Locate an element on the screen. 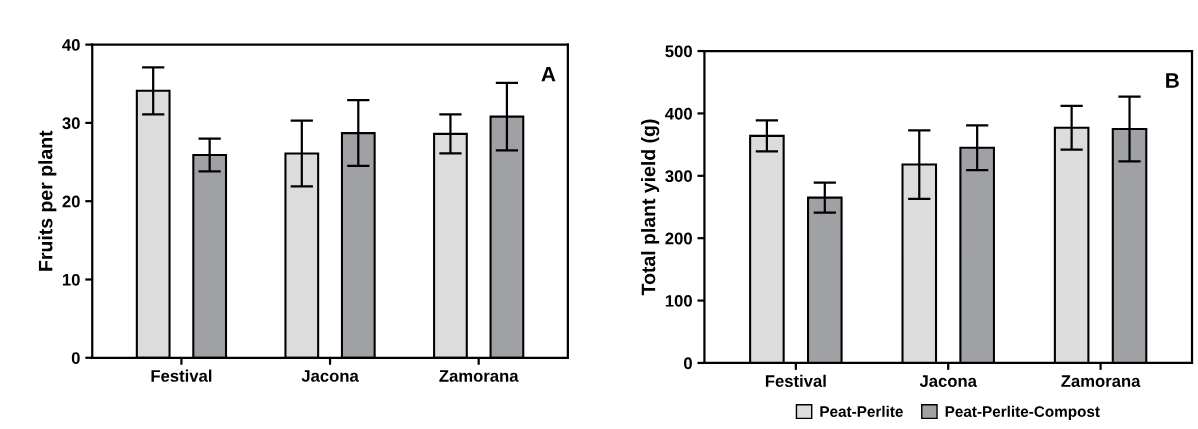  annotation: A is located at coordinates (548, 74).